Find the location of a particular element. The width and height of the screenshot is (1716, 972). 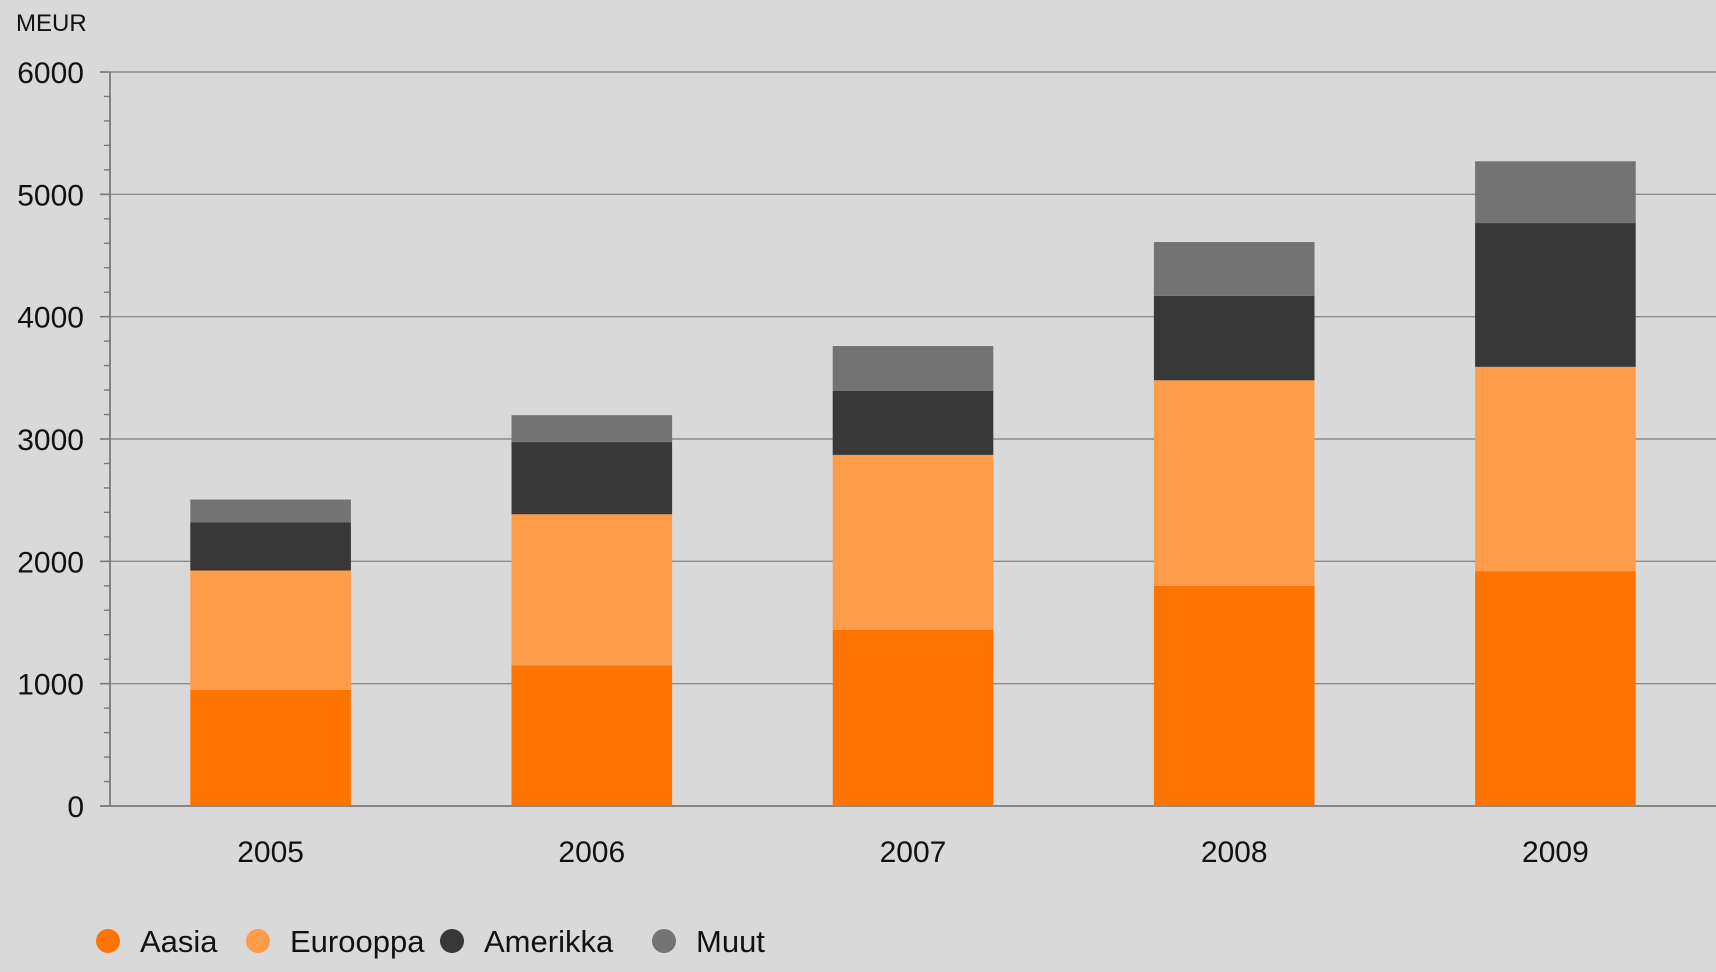

legend-swatch-muut is located at coordinates (664, 941).